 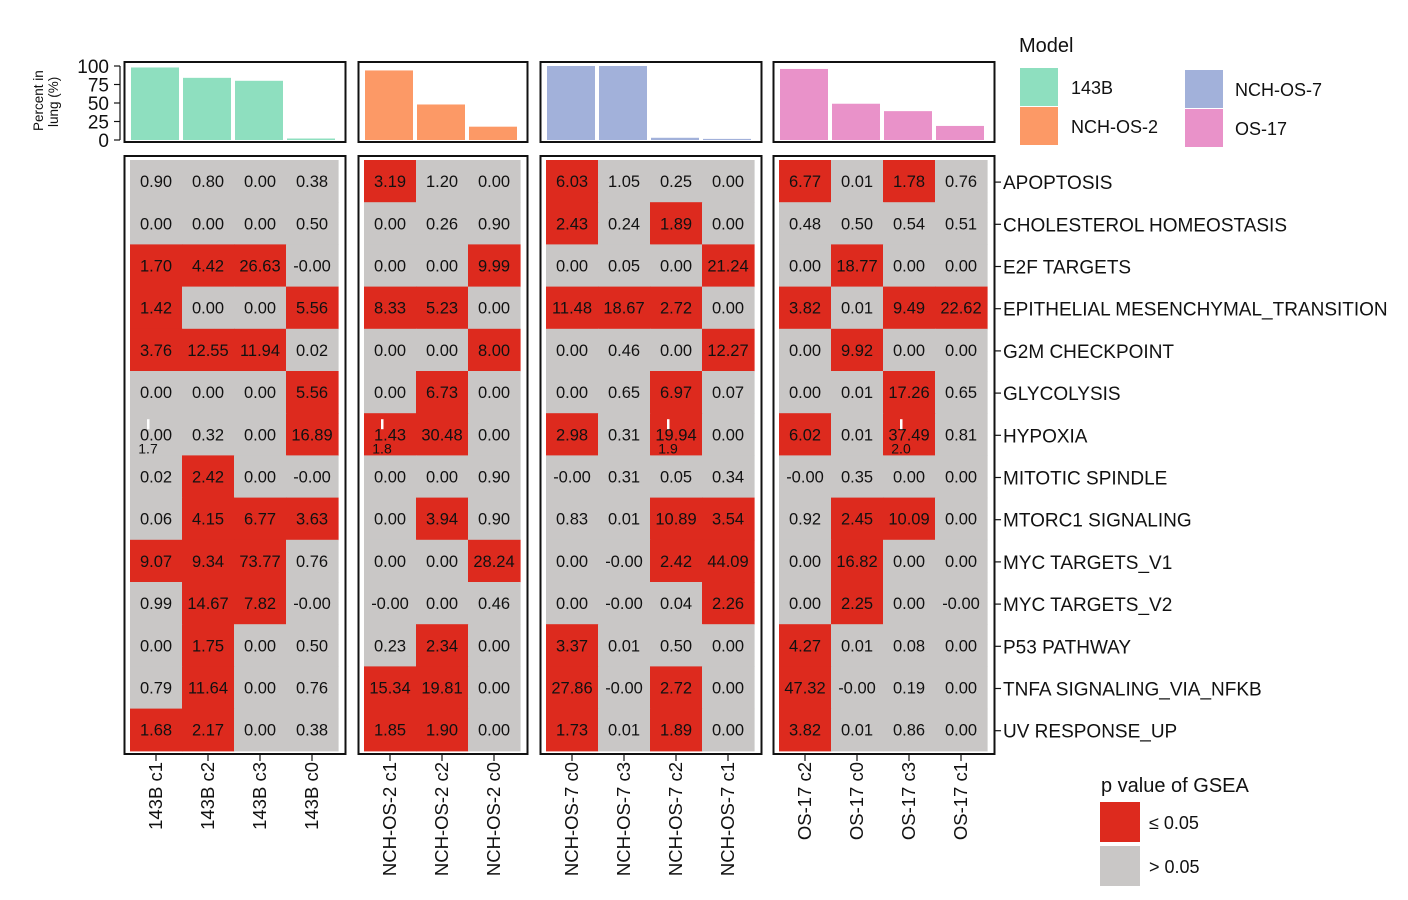 I want to click on cell-nch-os-7-c2-e2f-targets, so click(x=676, y=266).